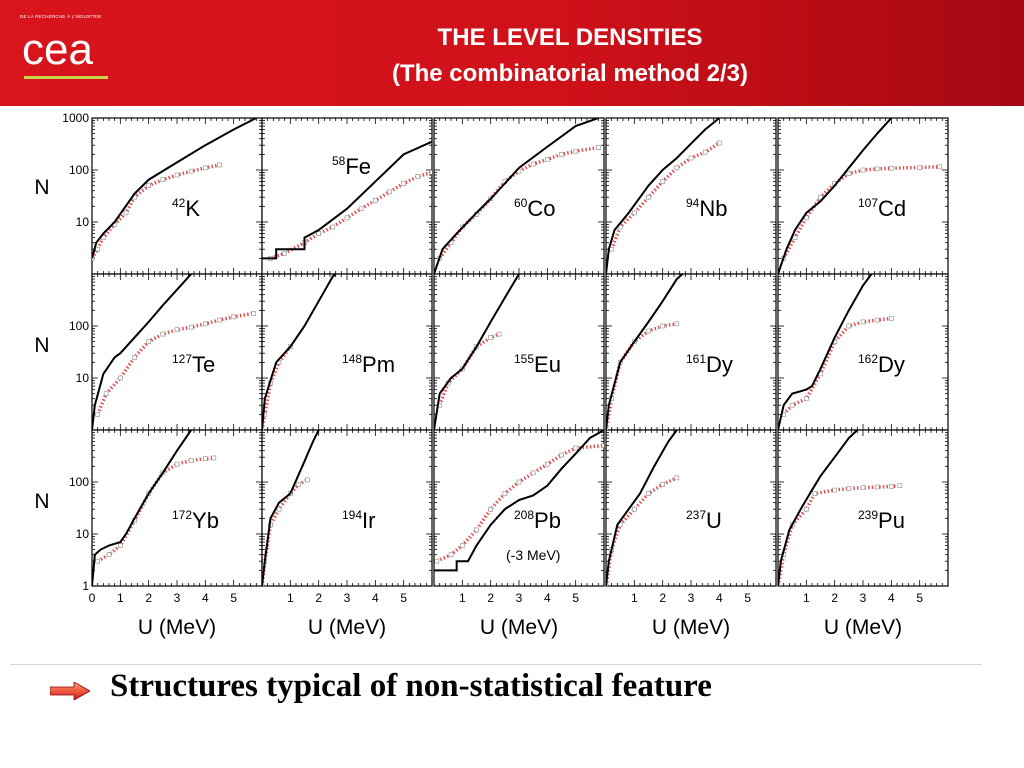 This screenshot has width=1024, height=768. Describe the element at coordinates (524, 359) in the screenshot. I see `mass-number: 155` at that location.